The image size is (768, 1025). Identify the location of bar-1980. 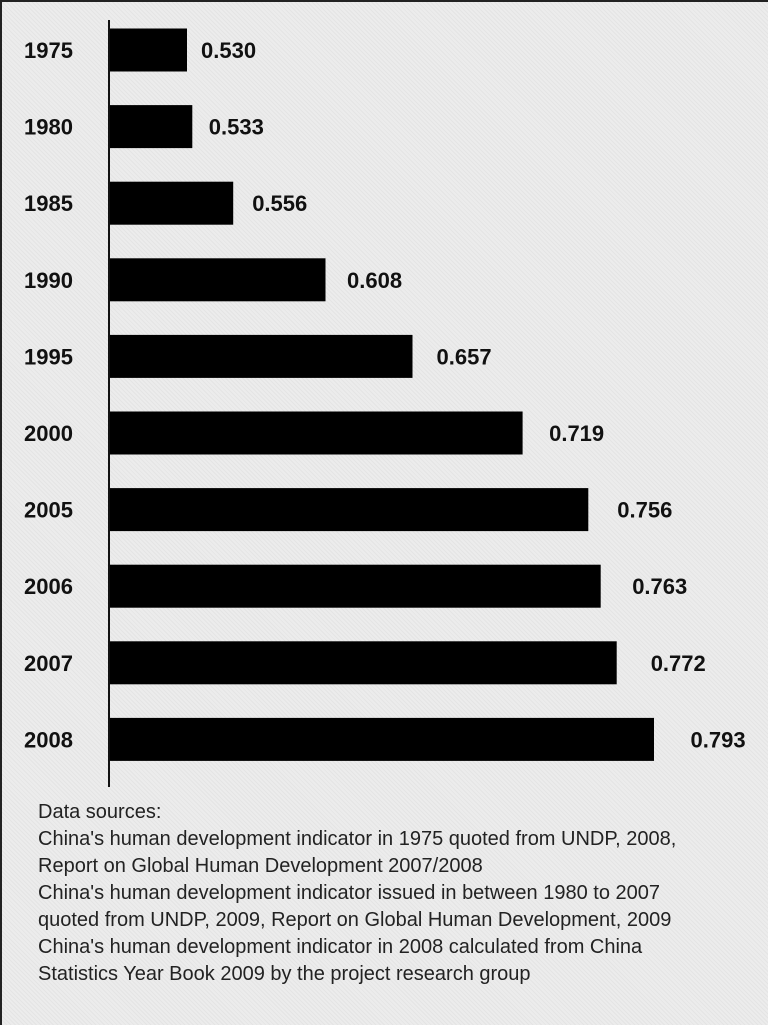
(151, 127).